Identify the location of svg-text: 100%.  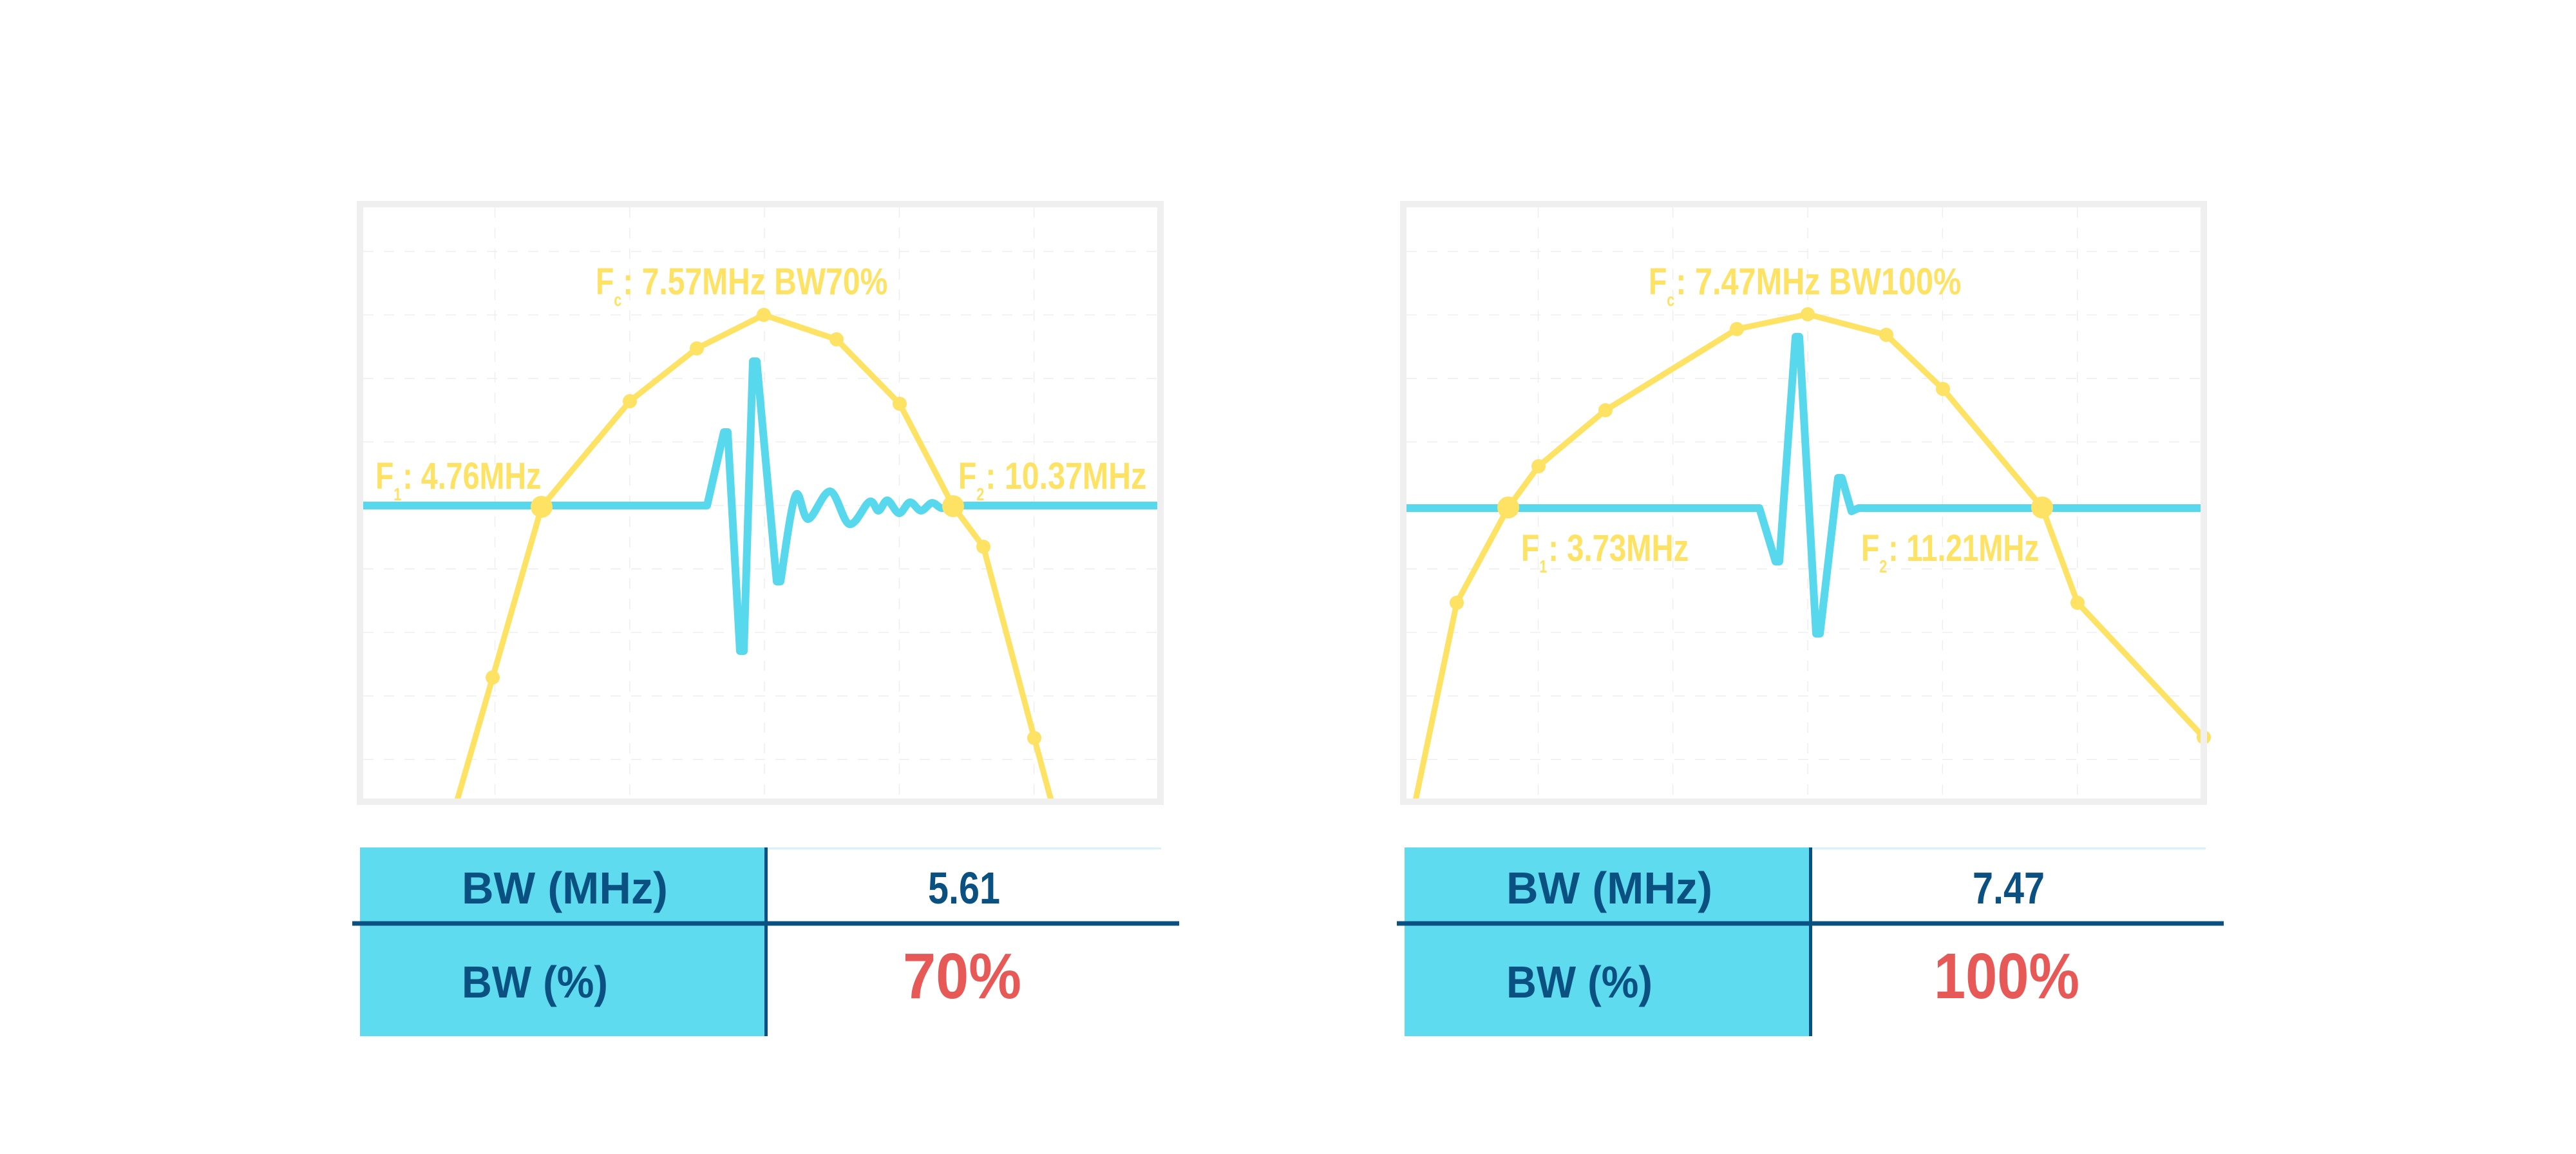
(2006, 976).